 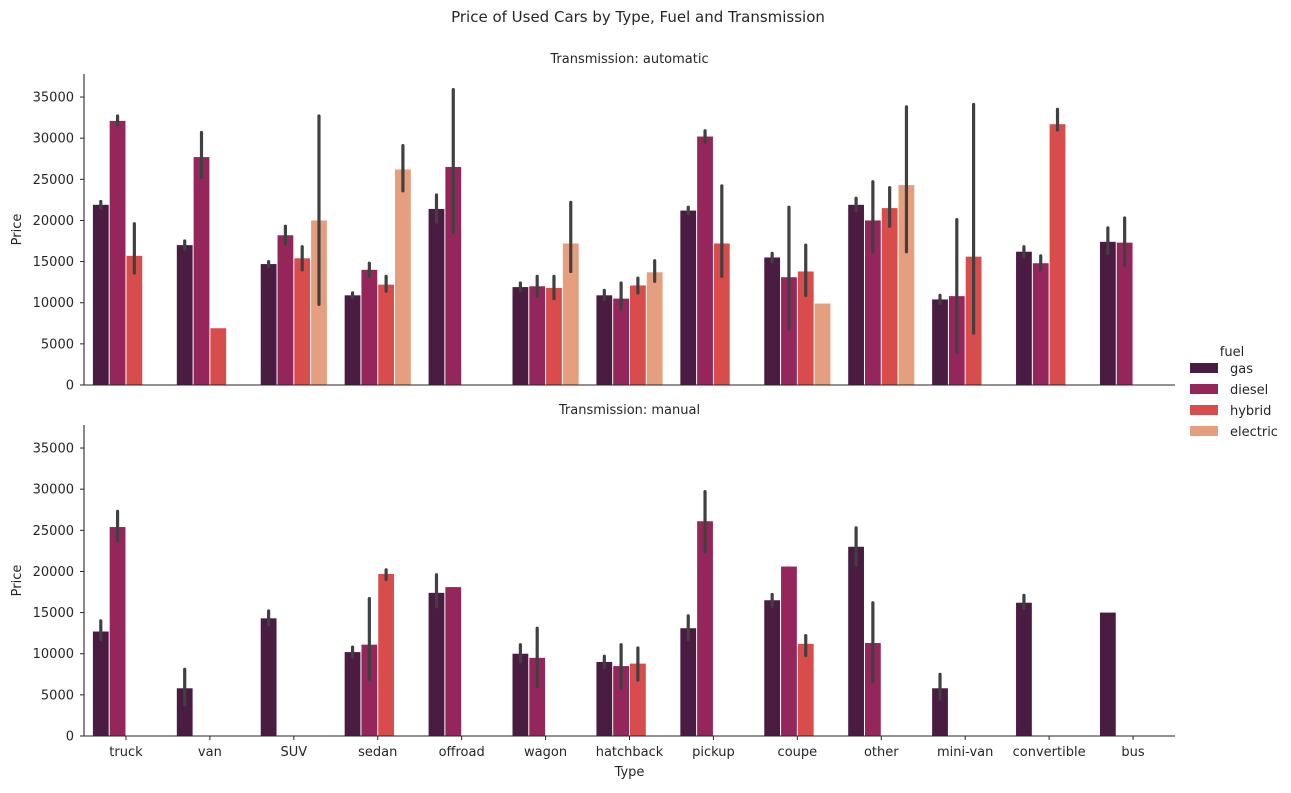 I want to click on legend-label-diesel: diesel, so click(x=1249, y=390).